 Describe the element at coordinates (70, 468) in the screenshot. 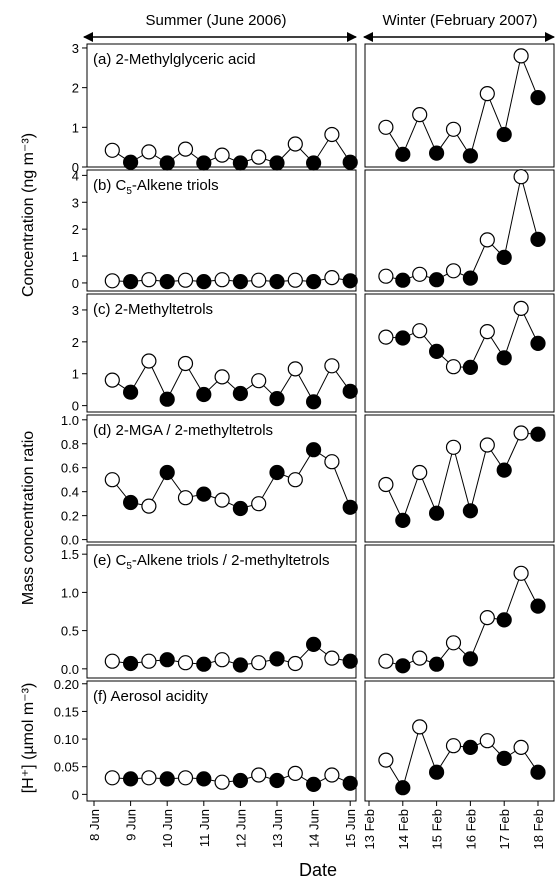

I see `y-tick-label: 0.6` at that location.